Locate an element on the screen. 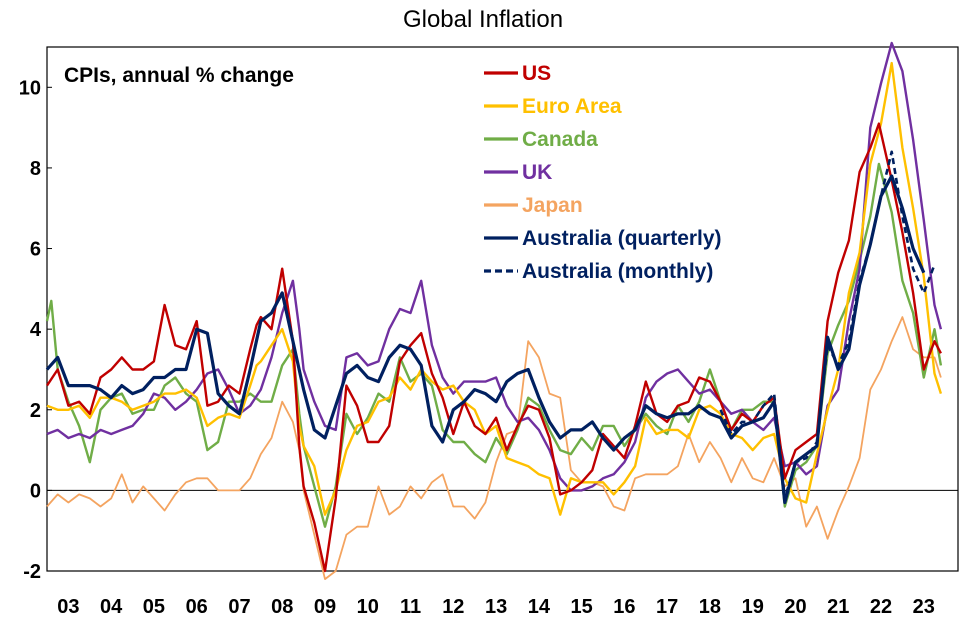  chart-subtitle: CPIs, annual % change is located at coordinates (179, 75).